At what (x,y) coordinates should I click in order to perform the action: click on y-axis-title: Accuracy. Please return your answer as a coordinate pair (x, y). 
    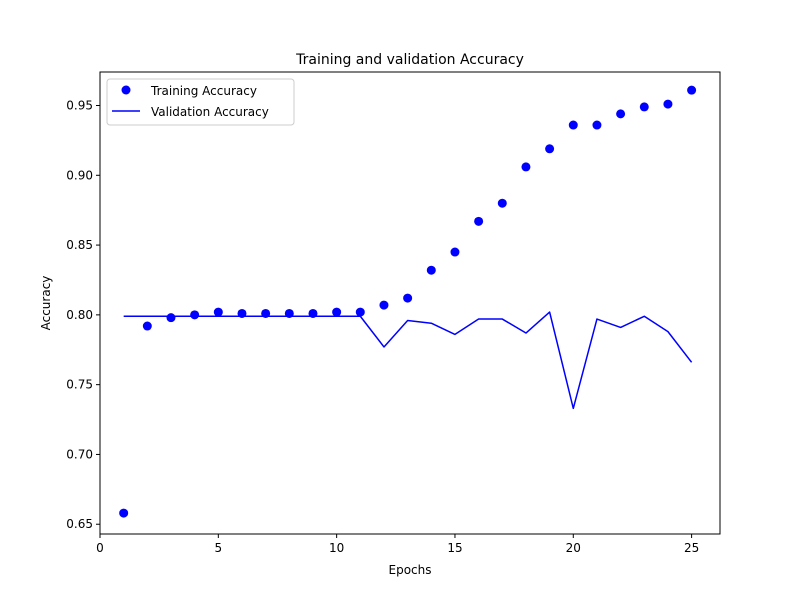
    Looking at the image, I should click on (46, 303).